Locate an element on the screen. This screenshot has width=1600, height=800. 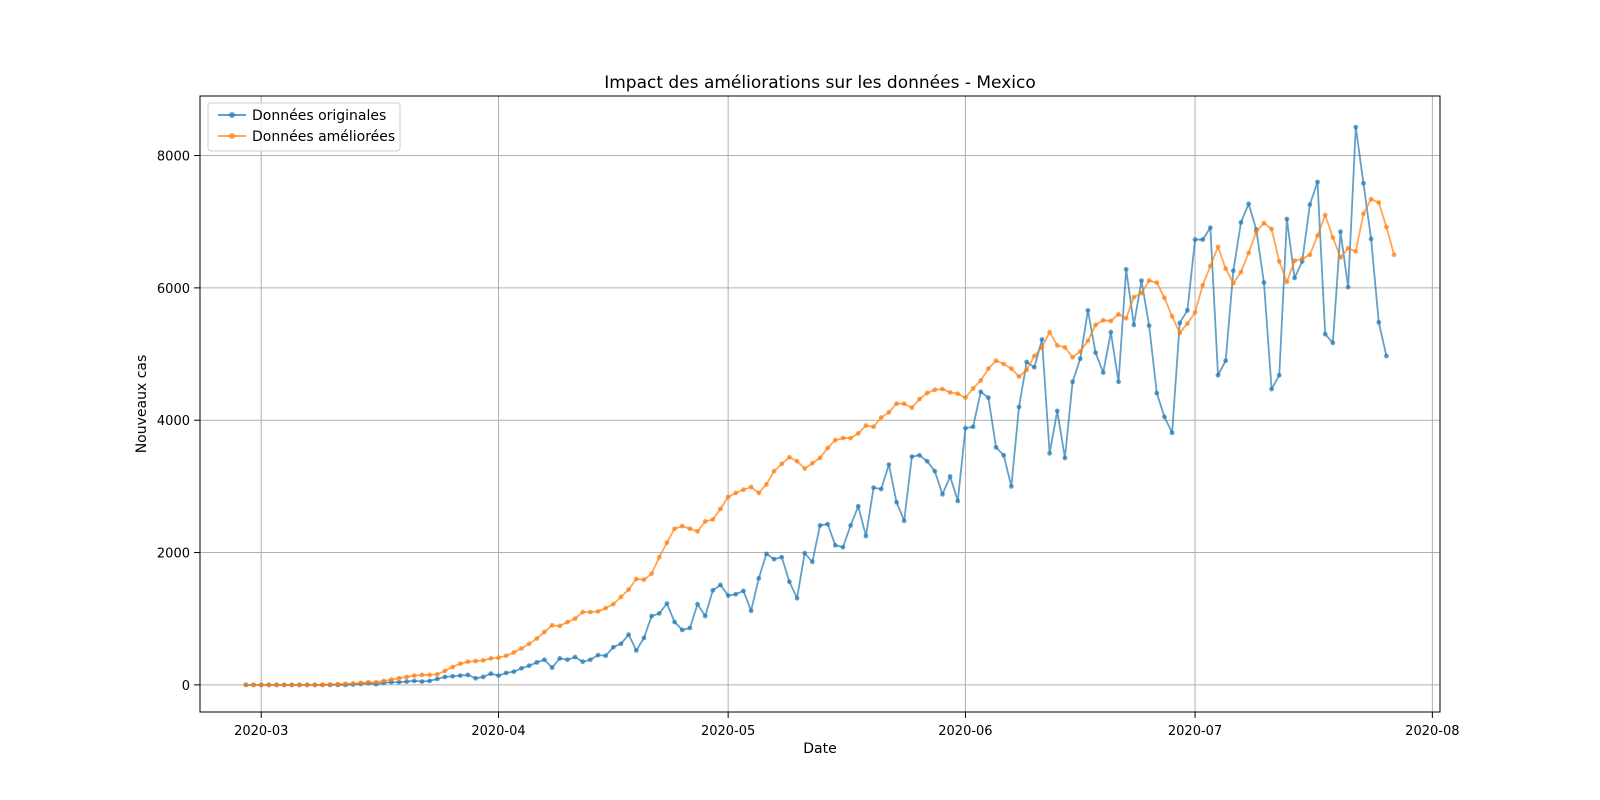
legend-label-ameliorees: Données améliorées is located at coordinates (323, 137).